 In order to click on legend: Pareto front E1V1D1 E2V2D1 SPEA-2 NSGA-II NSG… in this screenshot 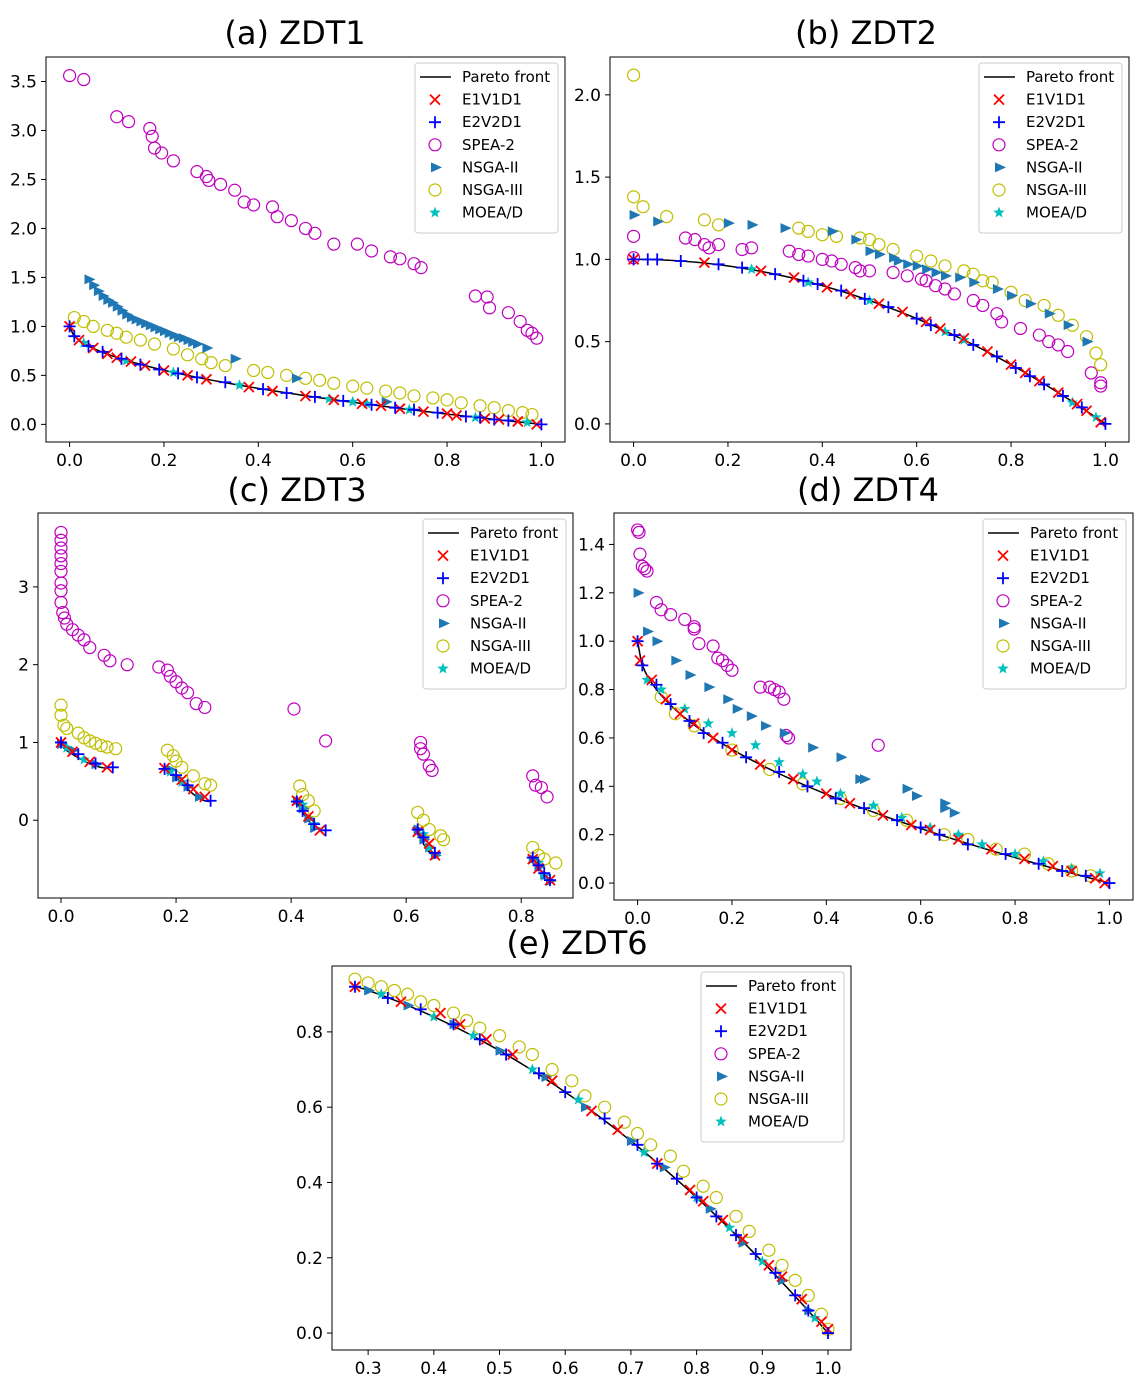, I will do `click(772, 1057)`.